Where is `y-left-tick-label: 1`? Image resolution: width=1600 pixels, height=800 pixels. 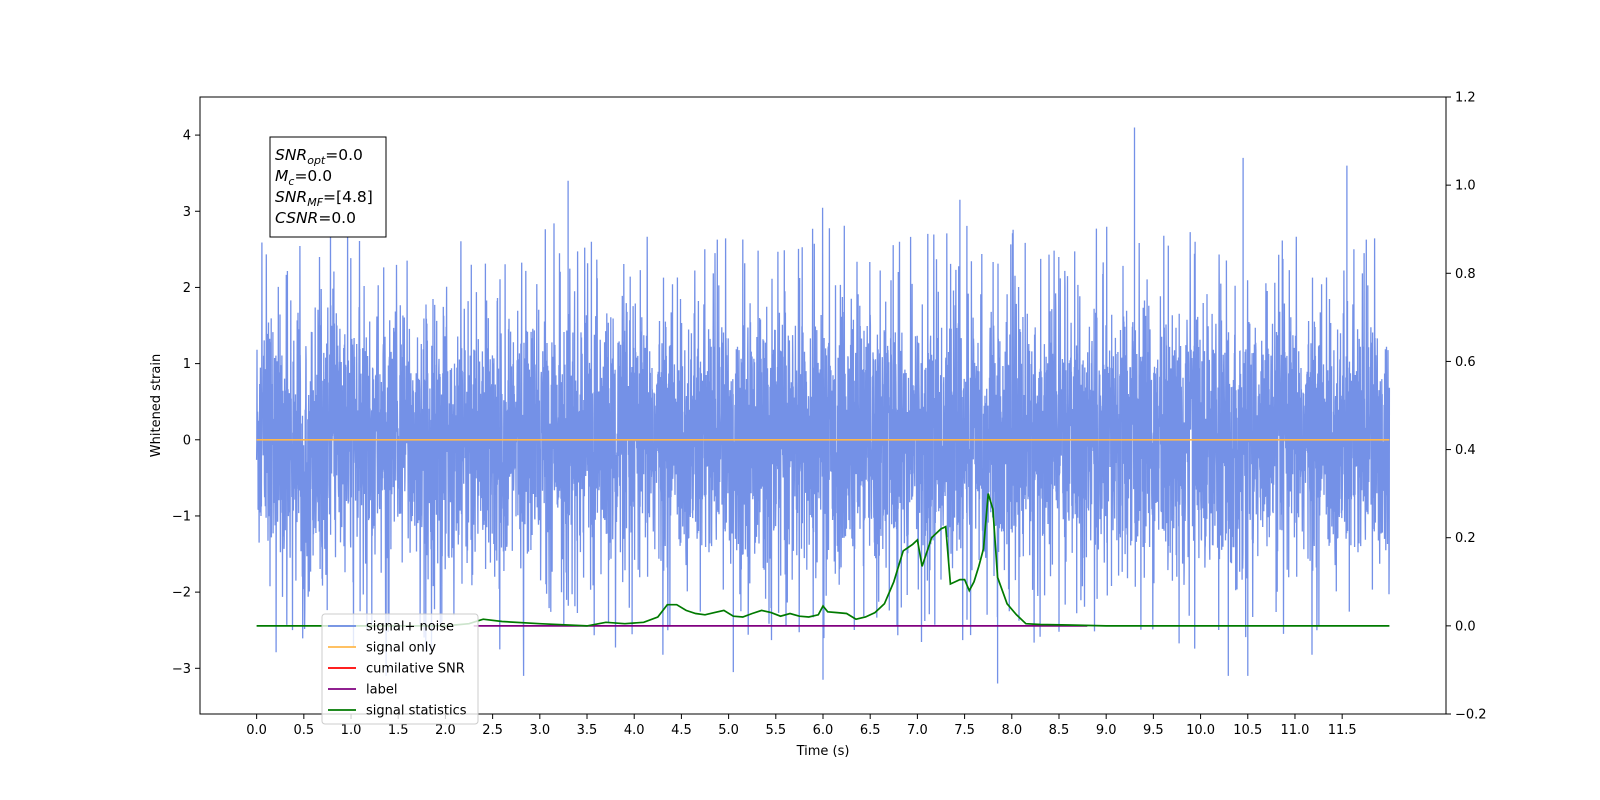
y-left-tick-label: 1 is located at coordinates (187, 364).